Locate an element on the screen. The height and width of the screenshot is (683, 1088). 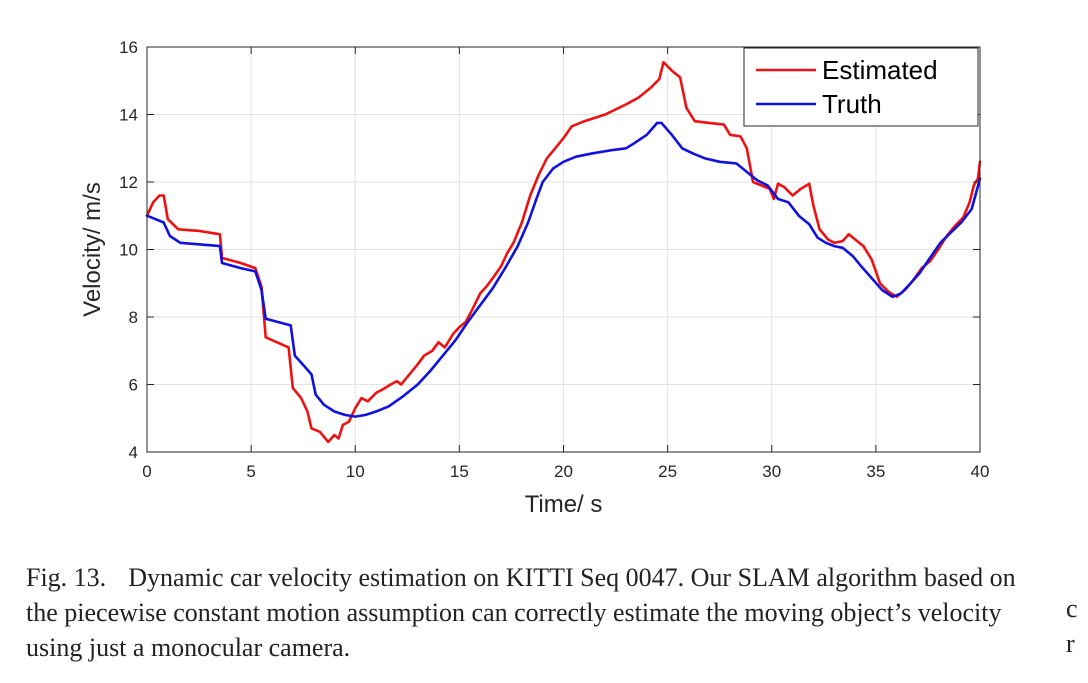
y-tick-label: 12 is located at coordinates (128, 182).